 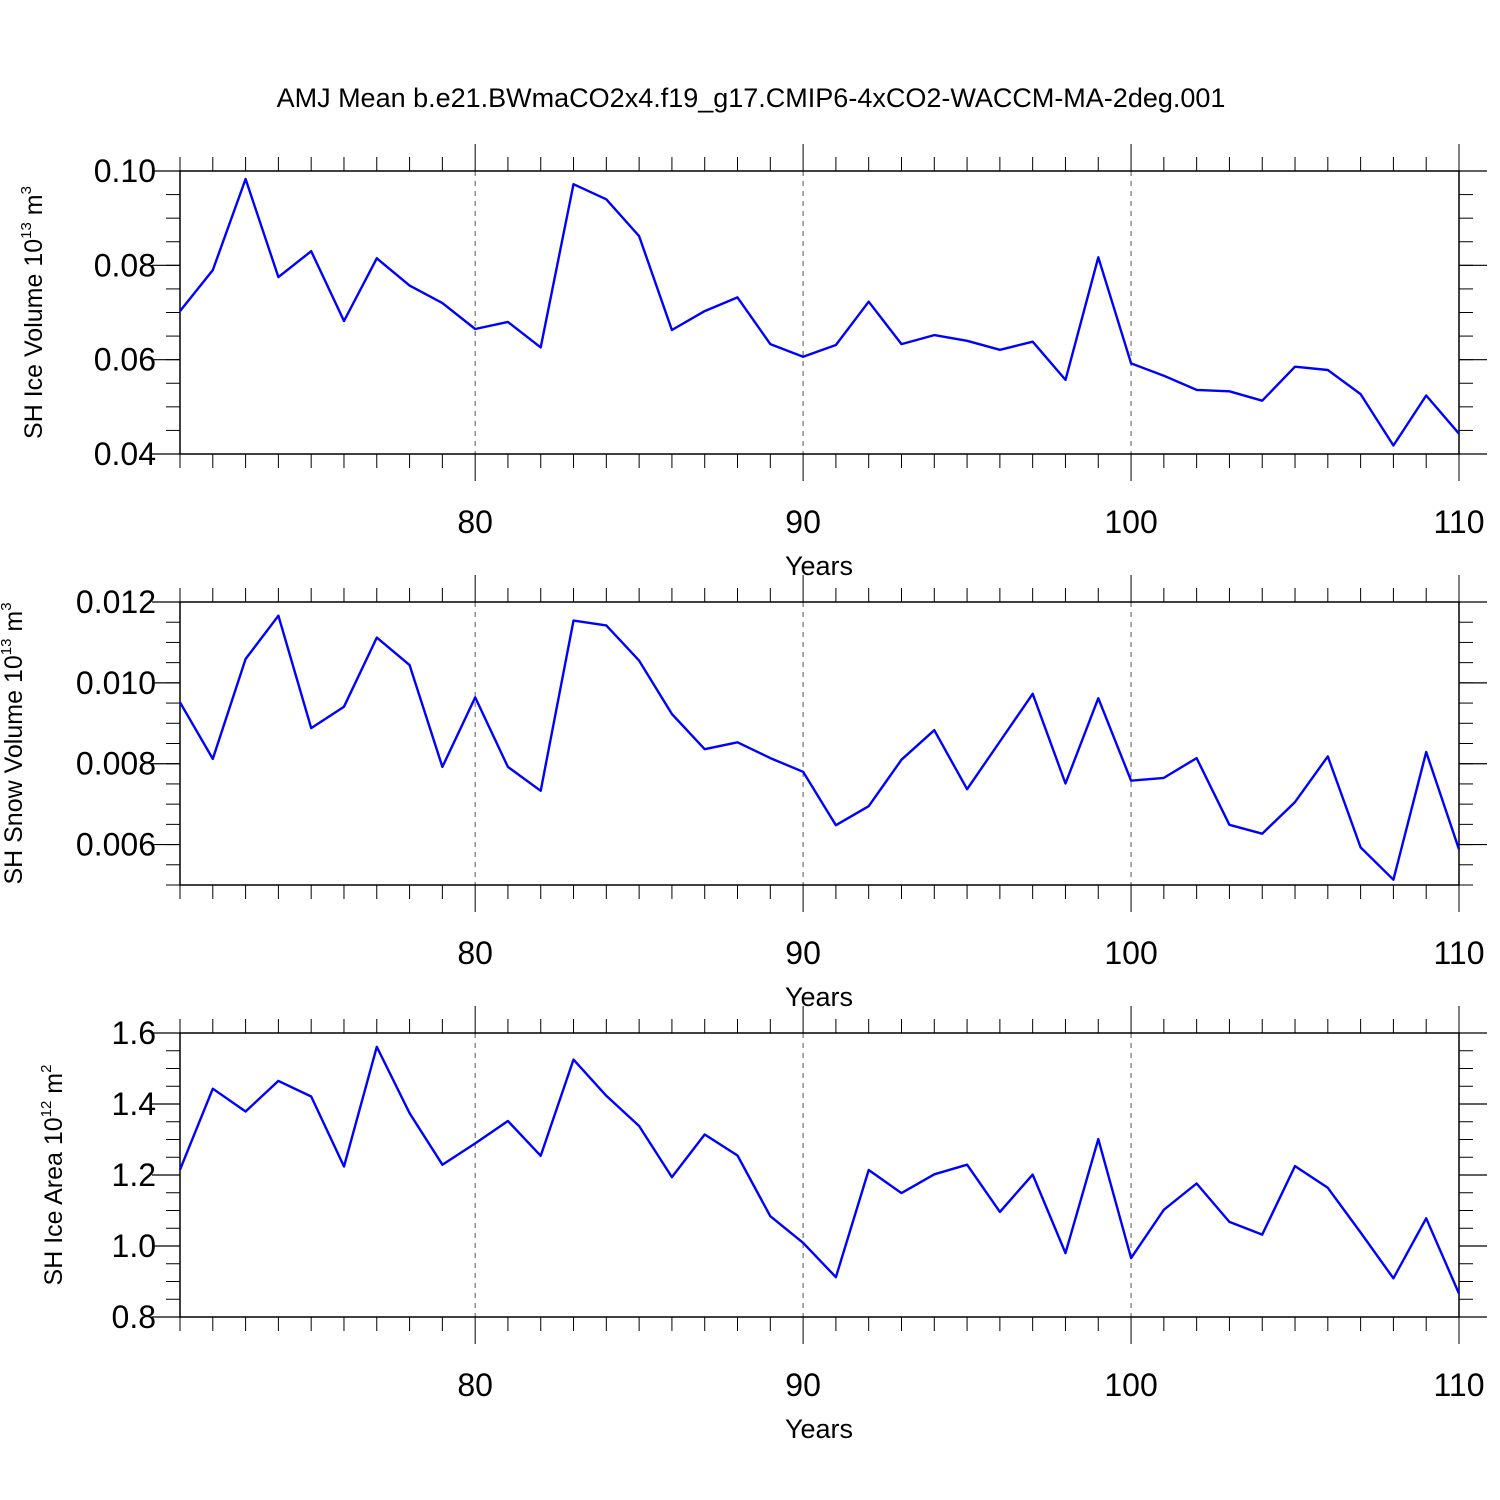 I want to click on y-tick-label: 0.08, so click(x=125, y=265).